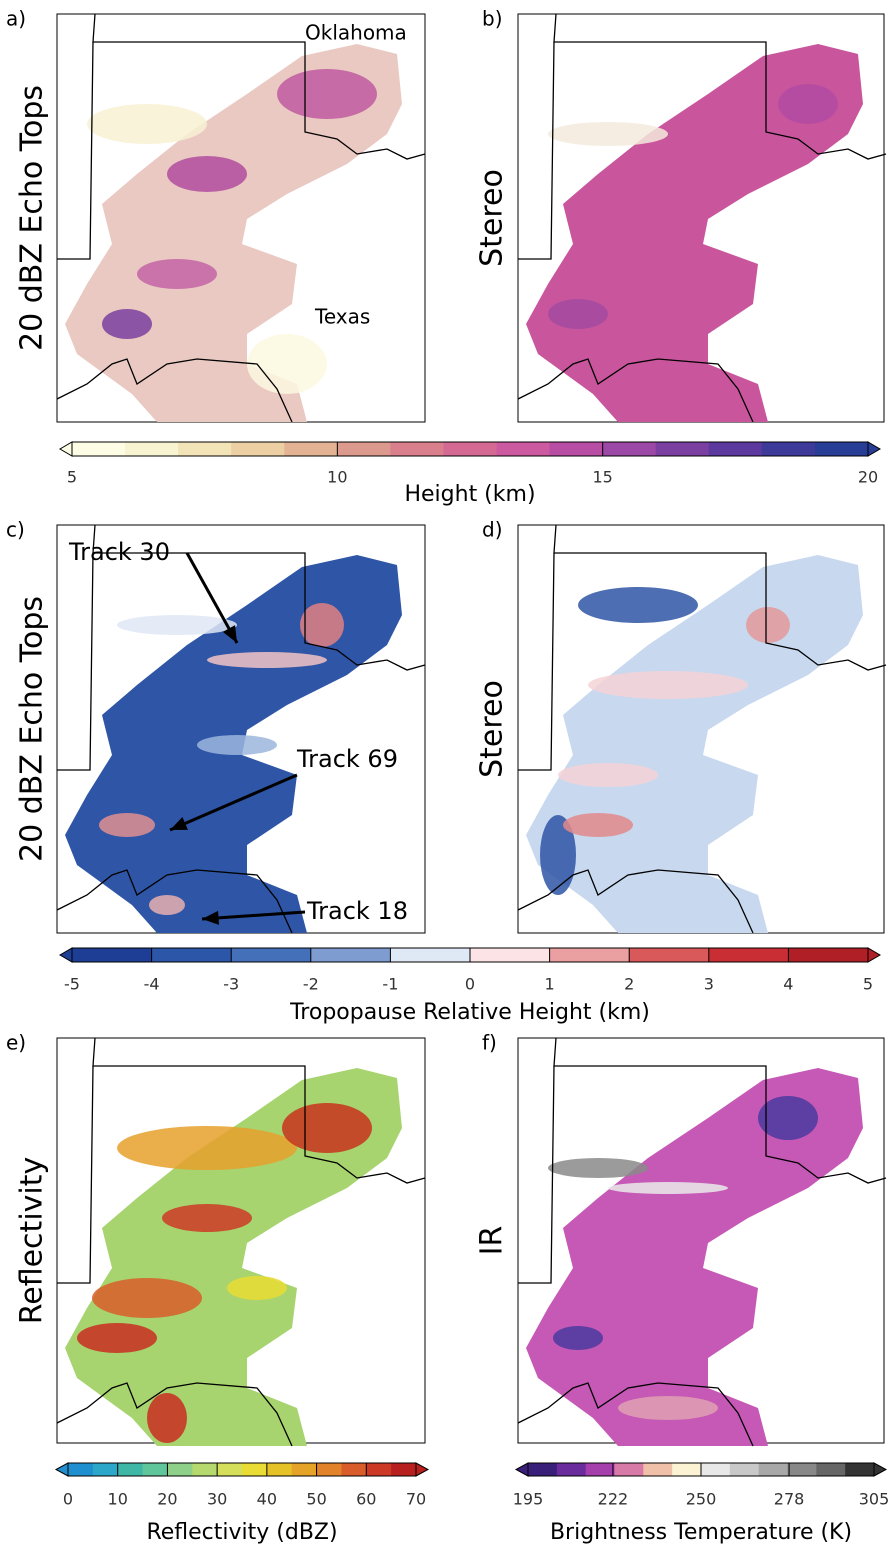 The height and width of the screenshot is (1553, 890). Describe the element at coordinates (342, 317) in the screenshot. I see `state-label: Texas` at that location.